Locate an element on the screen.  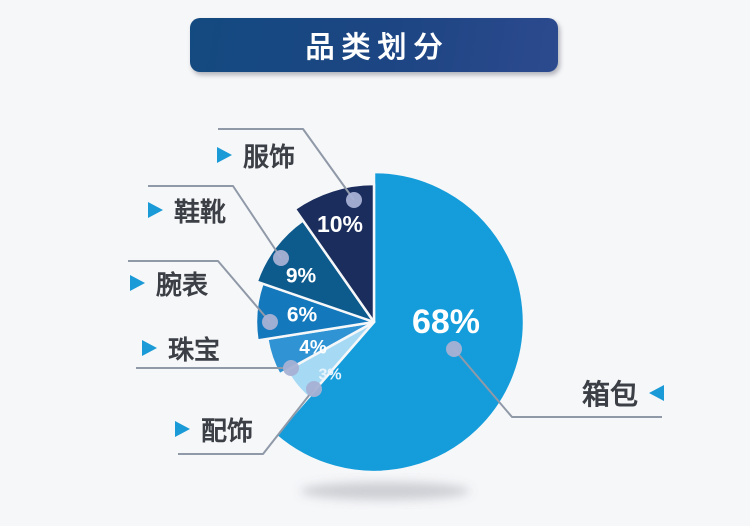
leader-line-bags is located at coordinates (557, 383).